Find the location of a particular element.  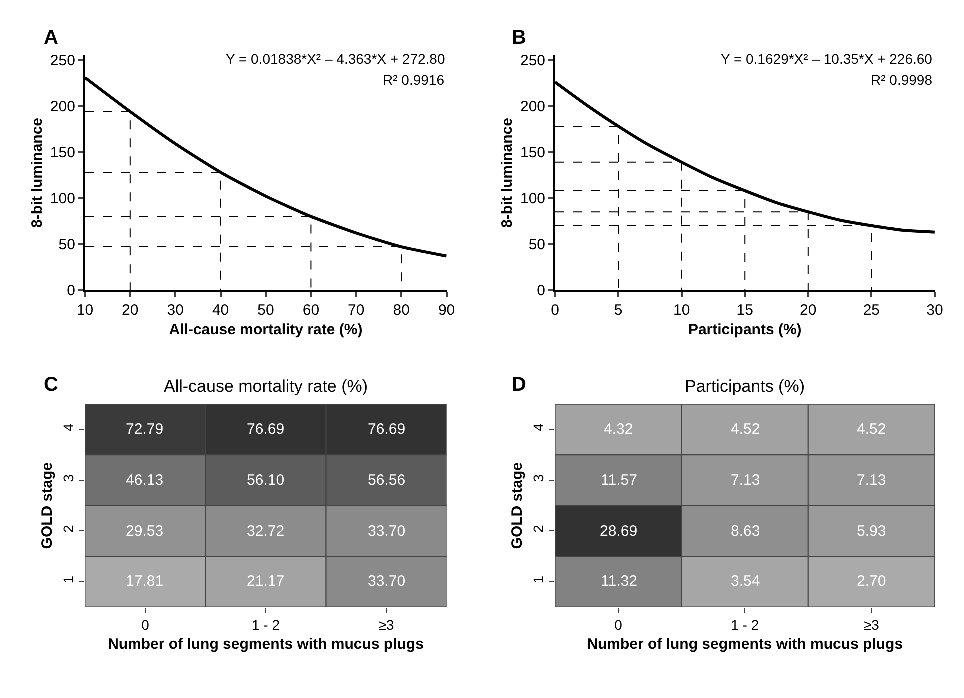

x-tick-label: 25 is located at coordinates (871, 311).